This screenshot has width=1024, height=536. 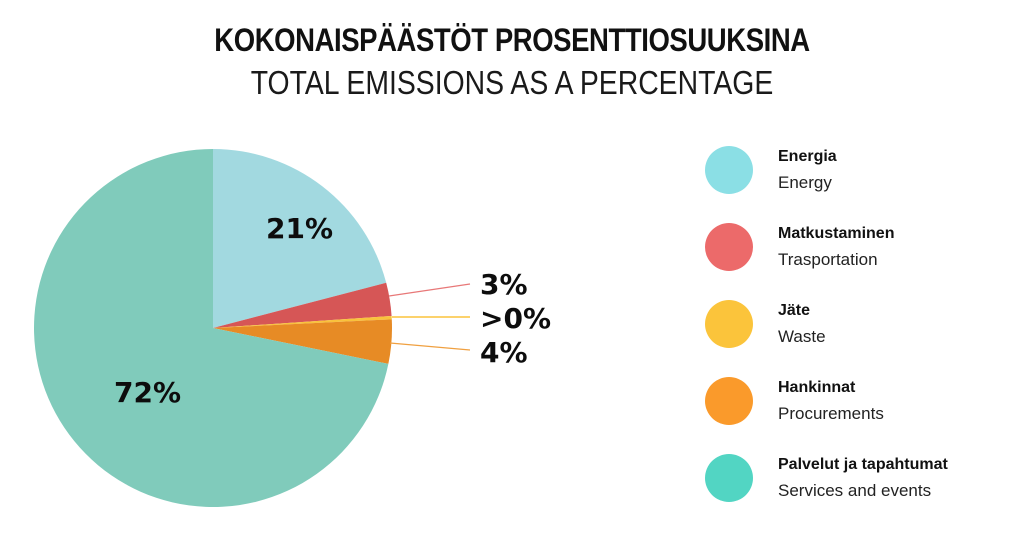 I want to click on legend-label-en: Services and events, so click(x=855, y=490).